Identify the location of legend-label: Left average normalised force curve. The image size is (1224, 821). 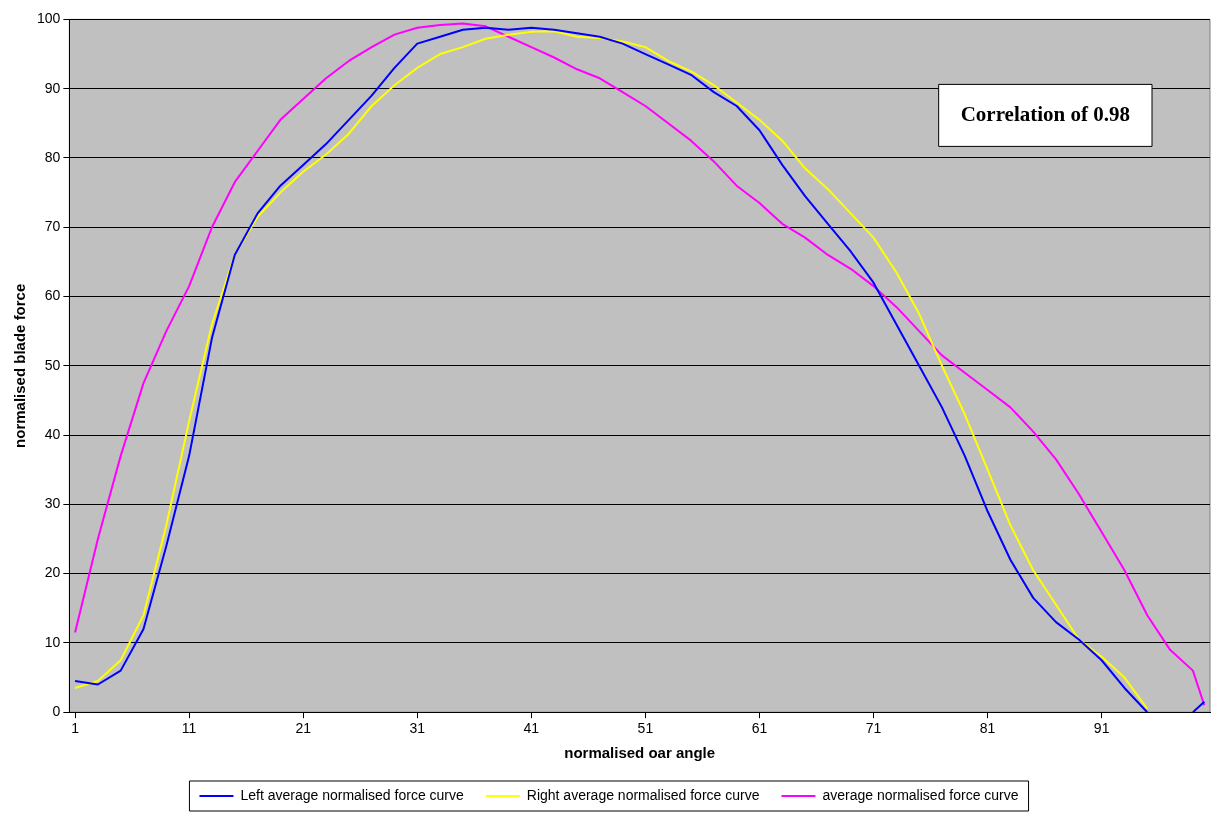
(352, 794).